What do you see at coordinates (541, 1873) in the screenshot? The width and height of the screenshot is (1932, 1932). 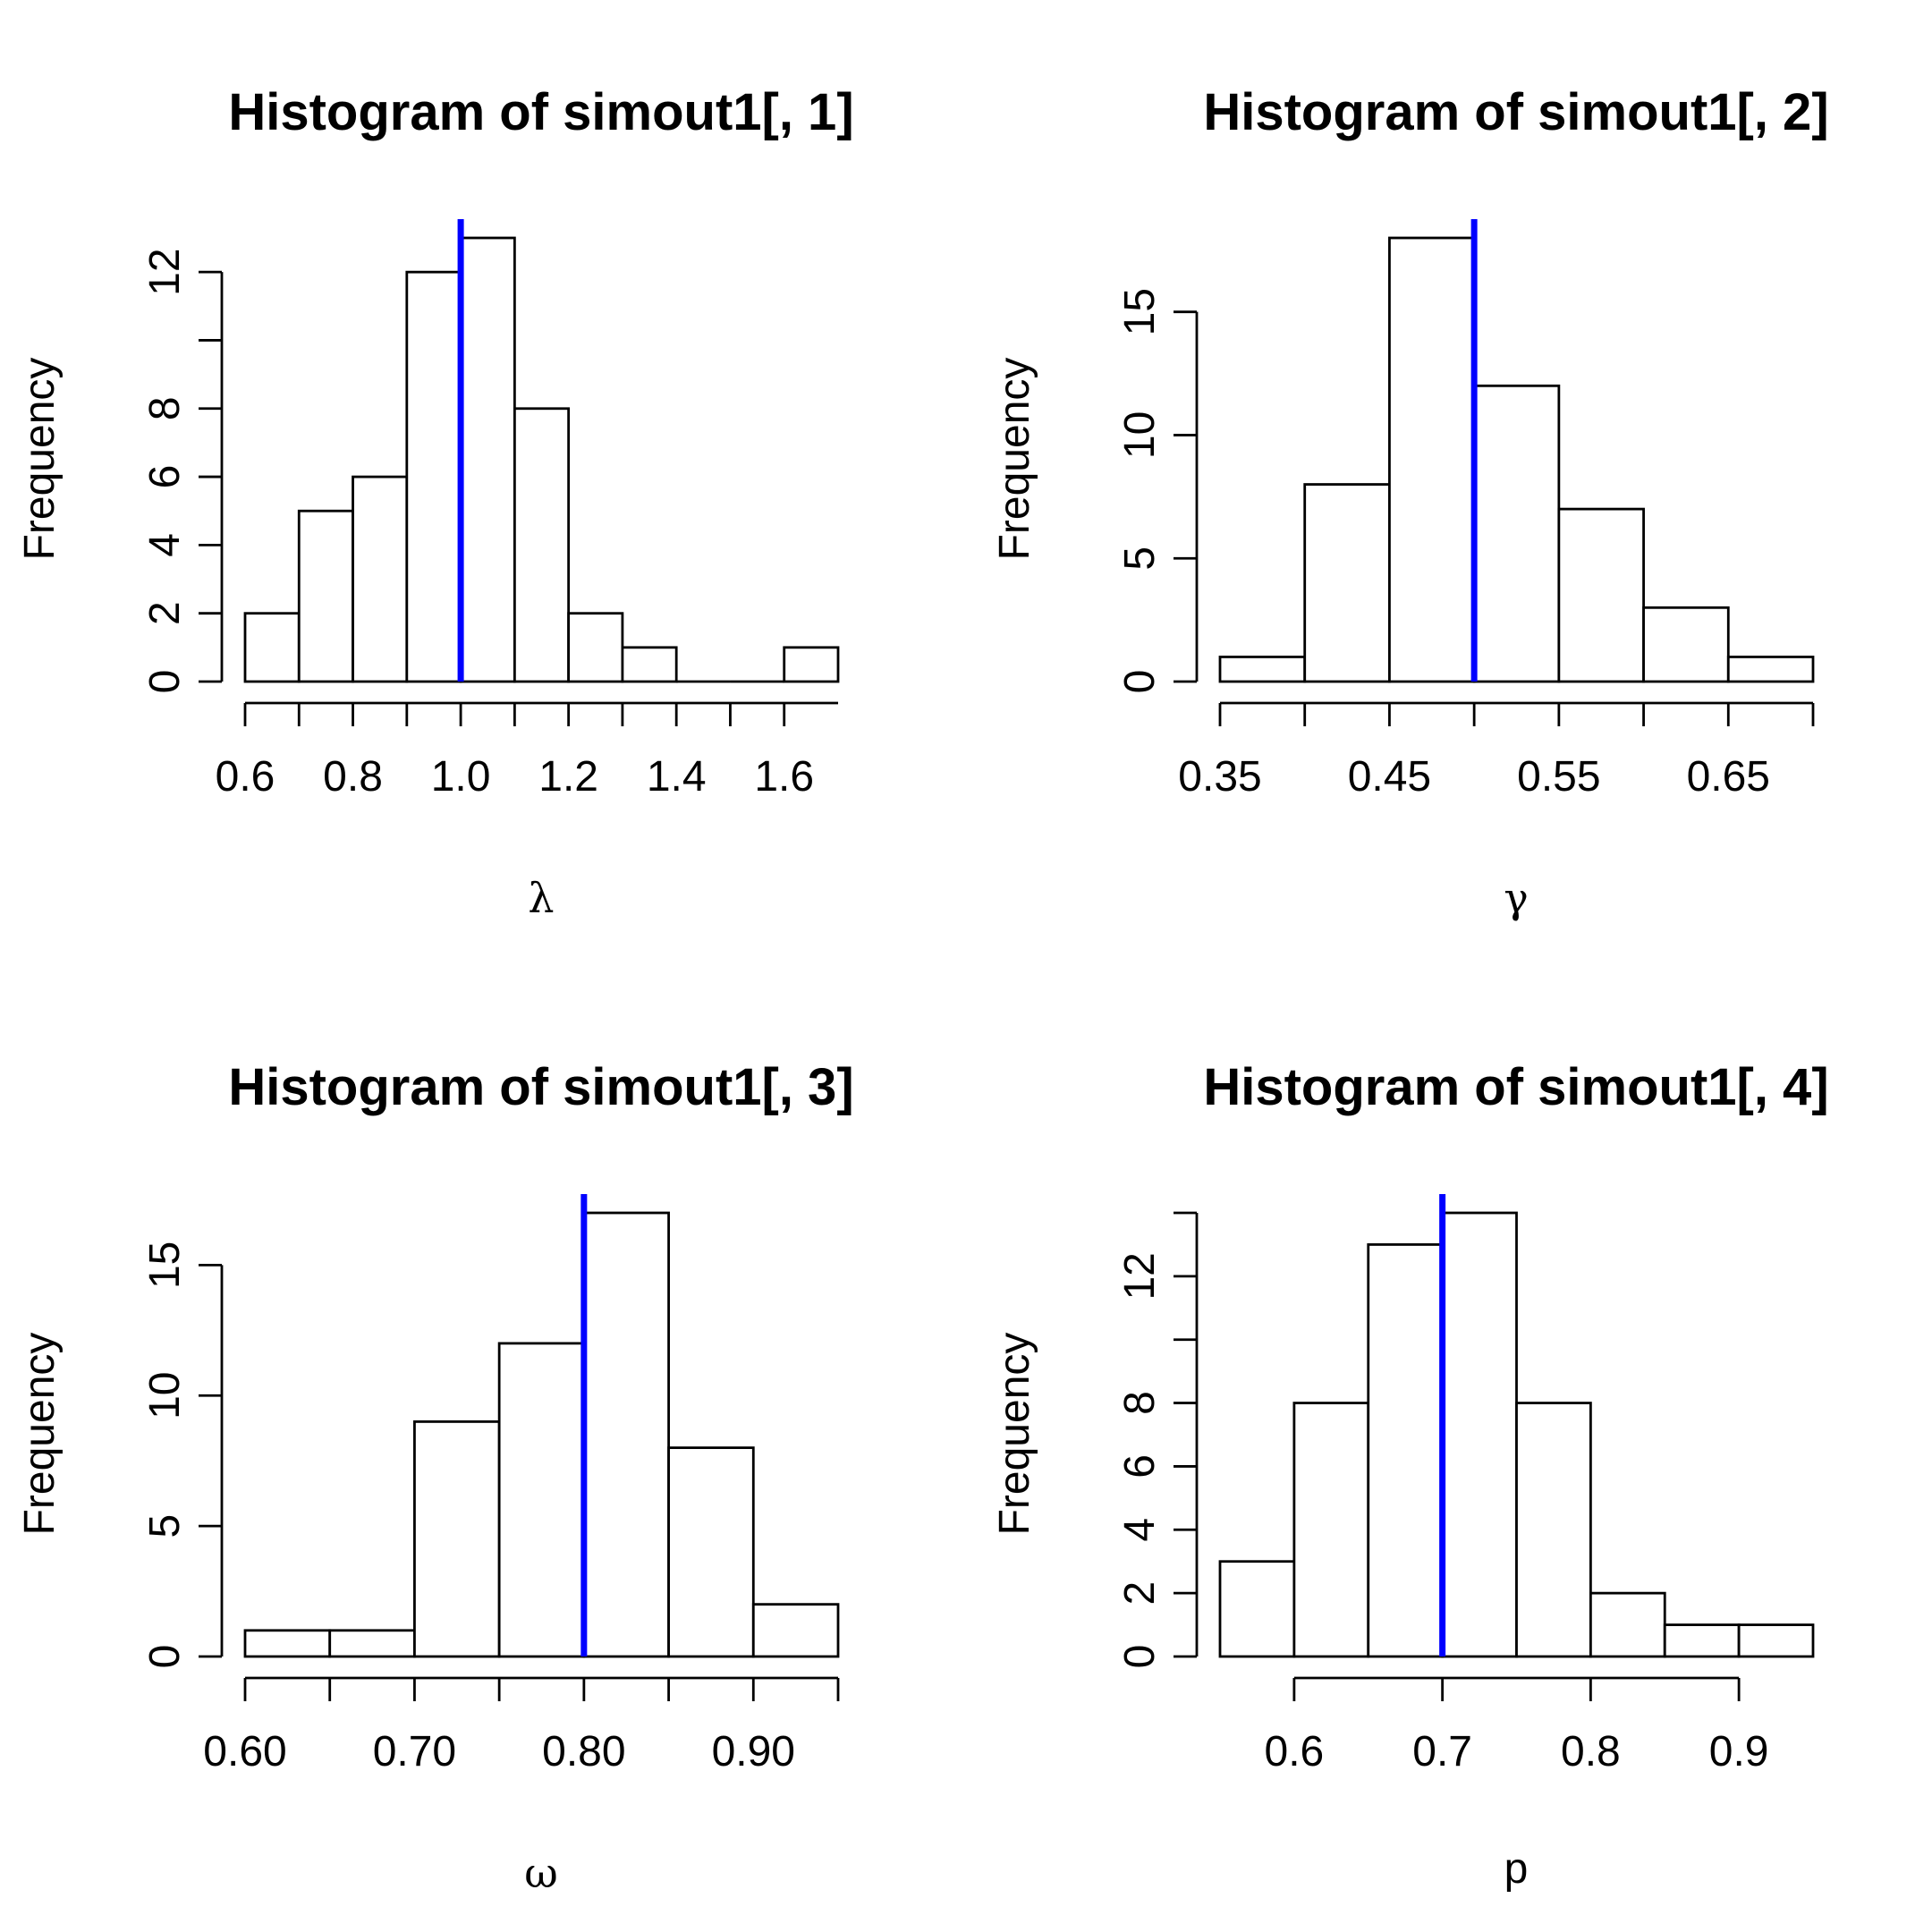 I see `x-axis-label: ω` at bounding box center [541, 1873].